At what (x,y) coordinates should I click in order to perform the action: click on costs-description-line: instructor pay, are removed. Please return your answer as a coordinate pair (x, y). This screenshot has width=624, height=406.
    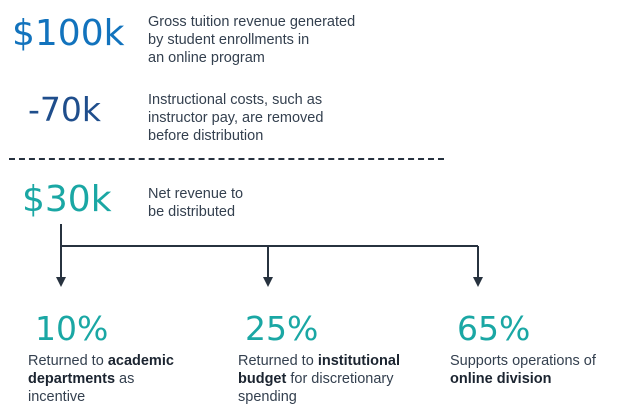
    Looking at the image, I should click on (236, 118).